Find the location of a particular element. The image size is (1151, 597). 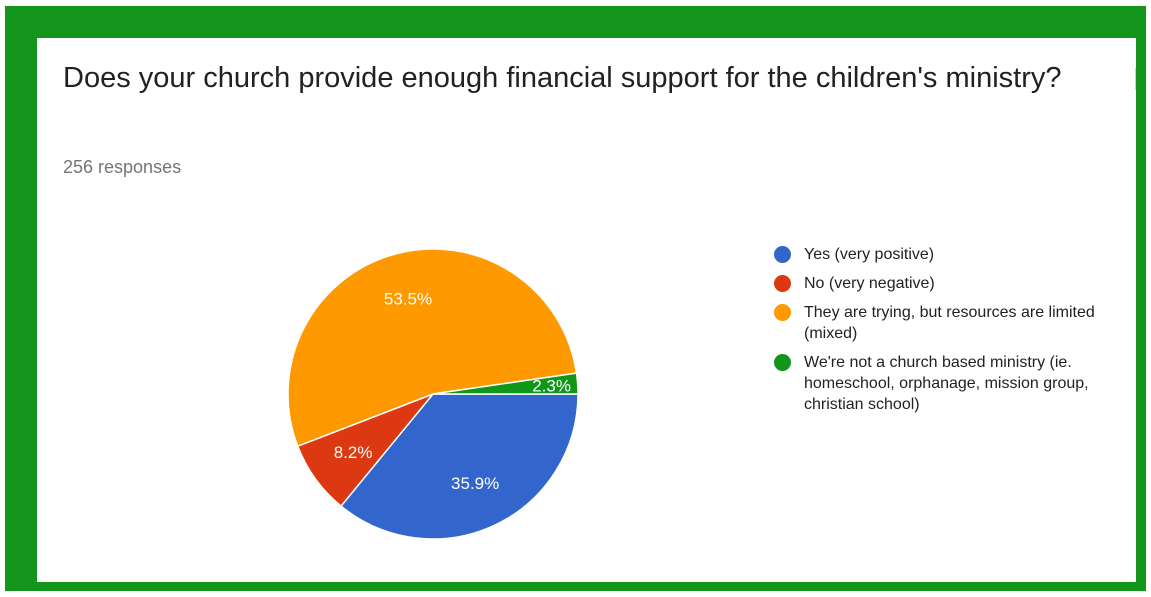

slice-label-3: 2.3% is located at coordinates (551, 385).